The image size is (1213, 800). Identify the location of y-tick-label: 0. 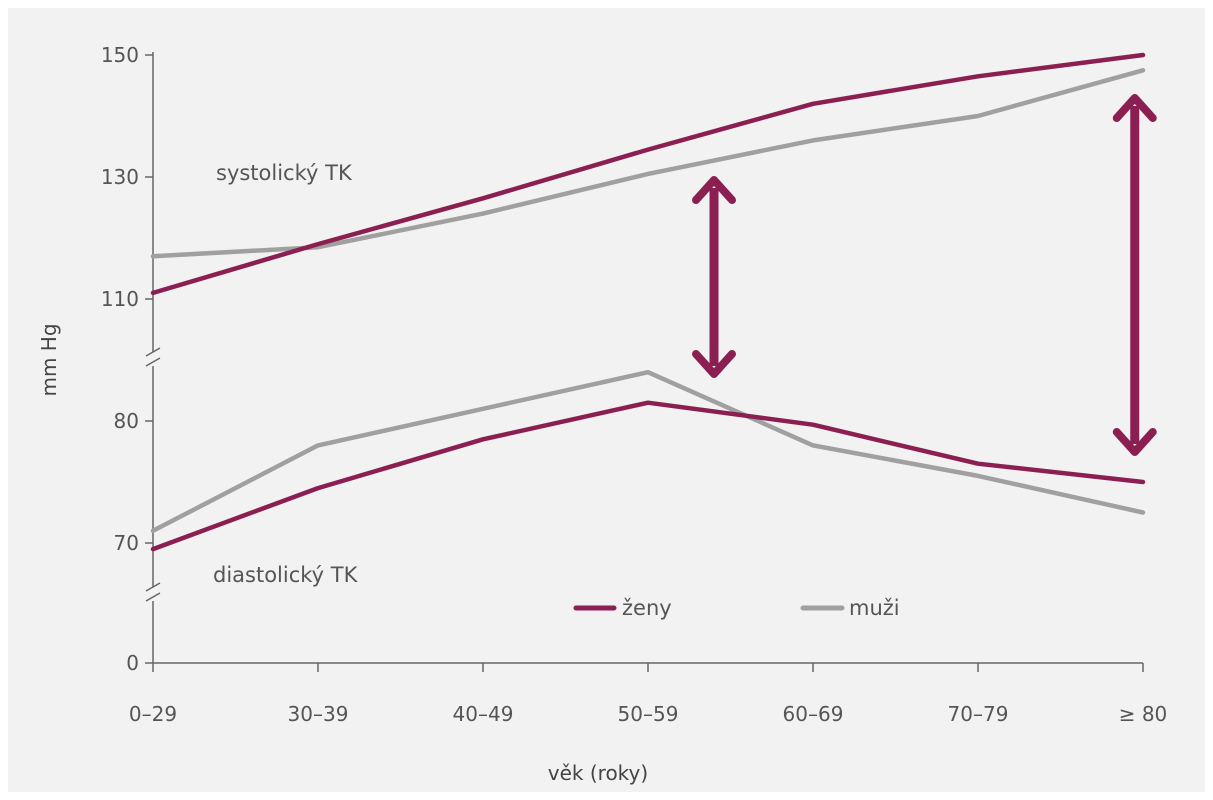
(132, 663).